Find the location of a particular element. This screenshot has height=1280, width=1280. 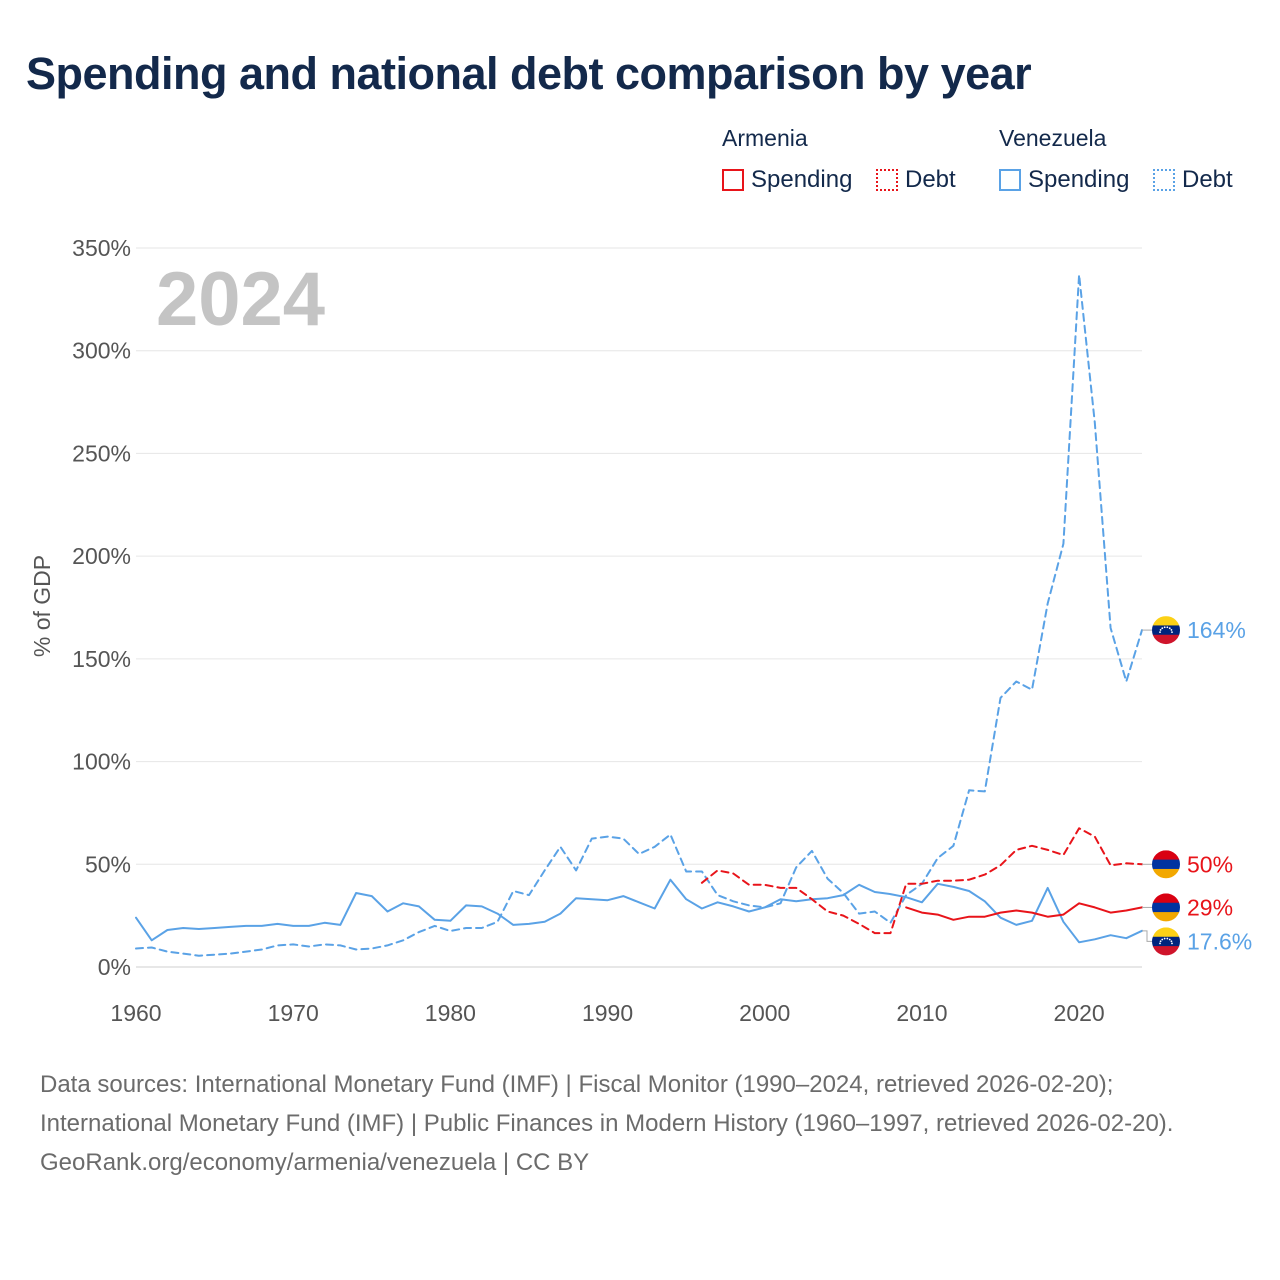

x-tick-label: 1970 is located at coordinates (293, 1013).